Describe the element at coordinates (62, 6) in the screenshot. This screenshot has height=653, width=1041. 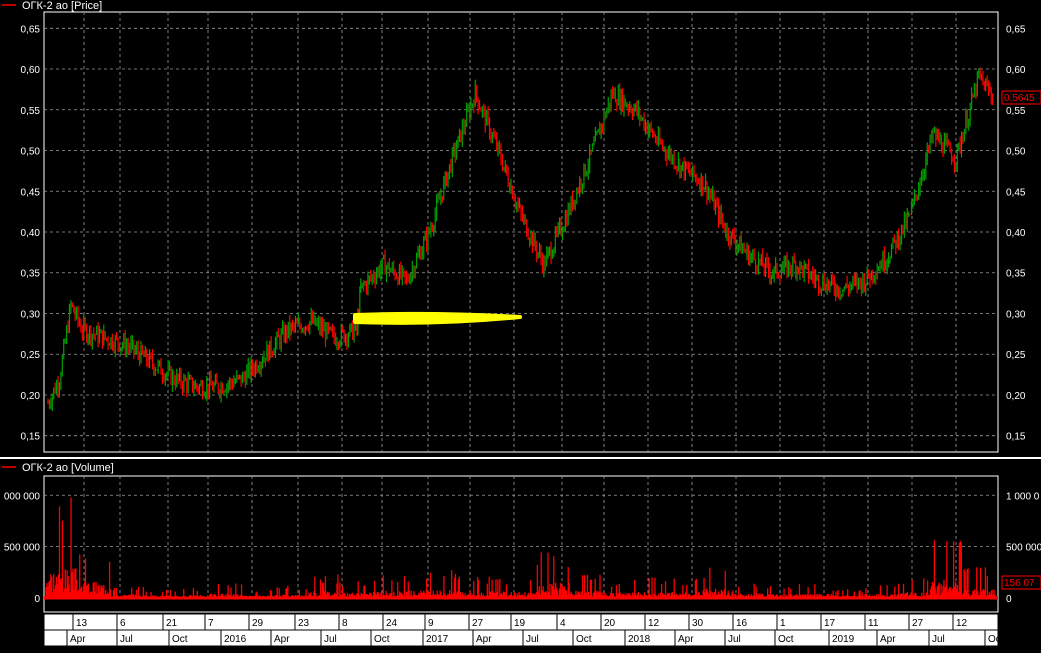
I see `price-legend-label: ОГК-2 ао [Price]` at that location.